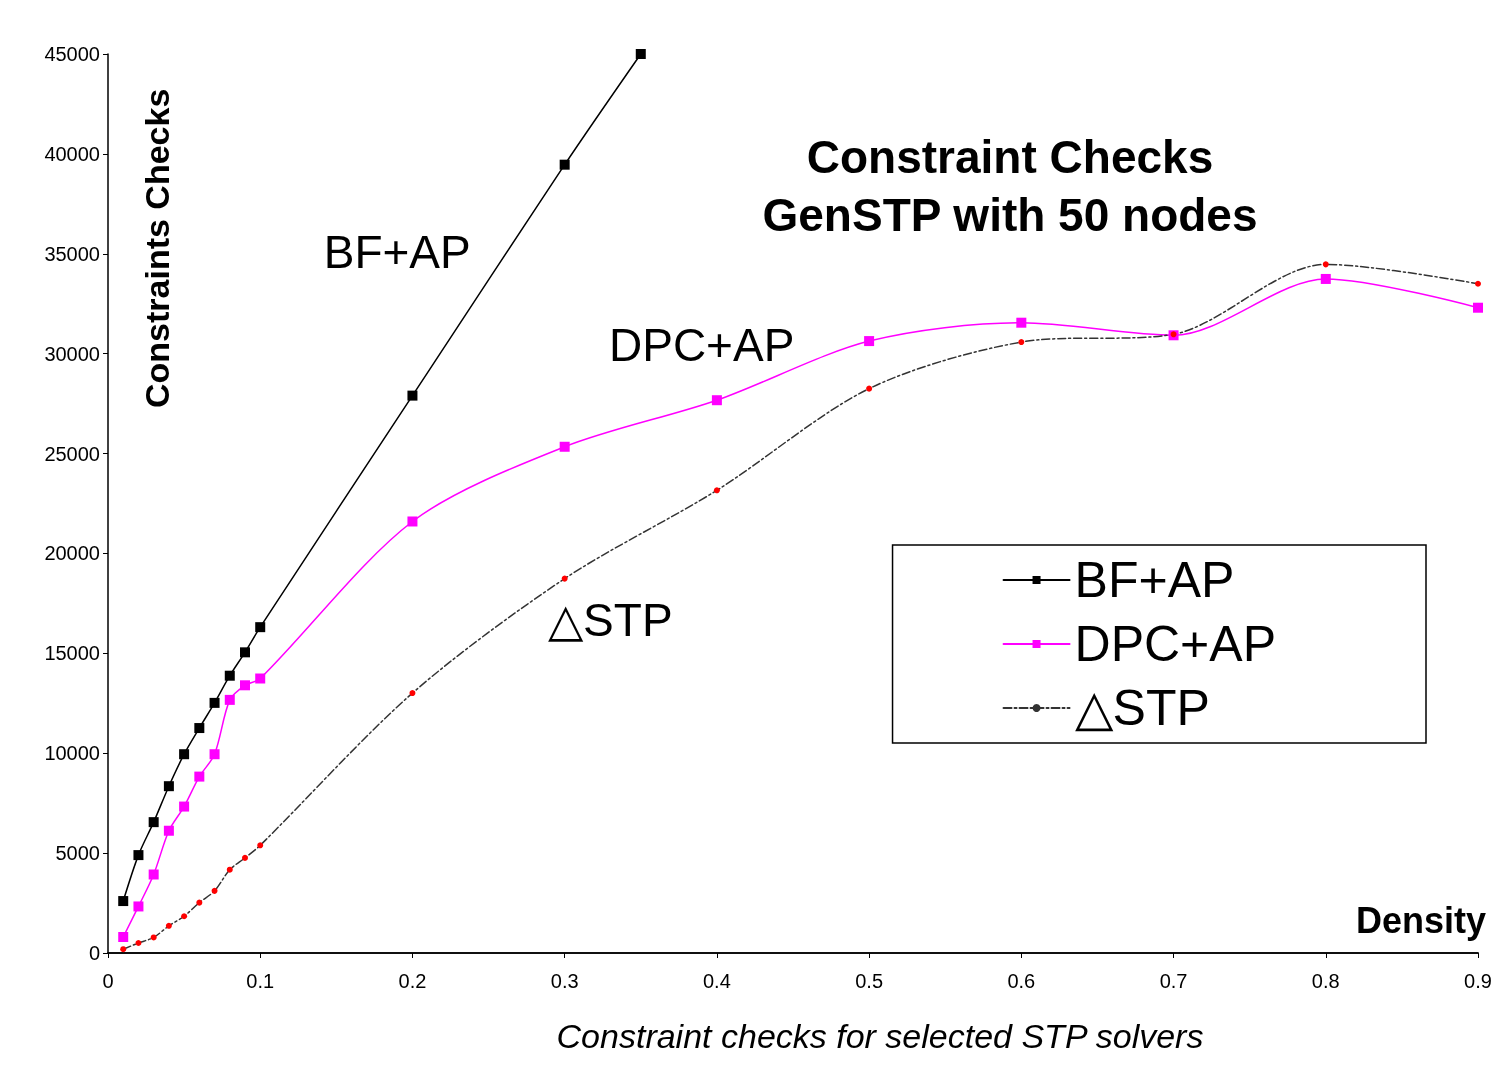  Describe the element at coordinates (397, 251) in the screenshot. I see `annotation: BF+AP` at that location.